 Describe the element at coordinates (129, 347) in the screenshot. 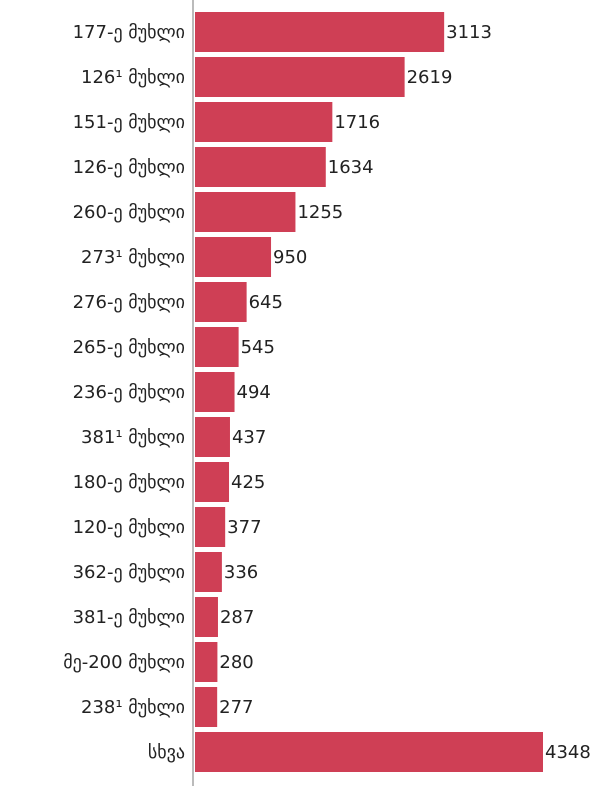

I see `category-label: 265-ე მუხლი` at that location.